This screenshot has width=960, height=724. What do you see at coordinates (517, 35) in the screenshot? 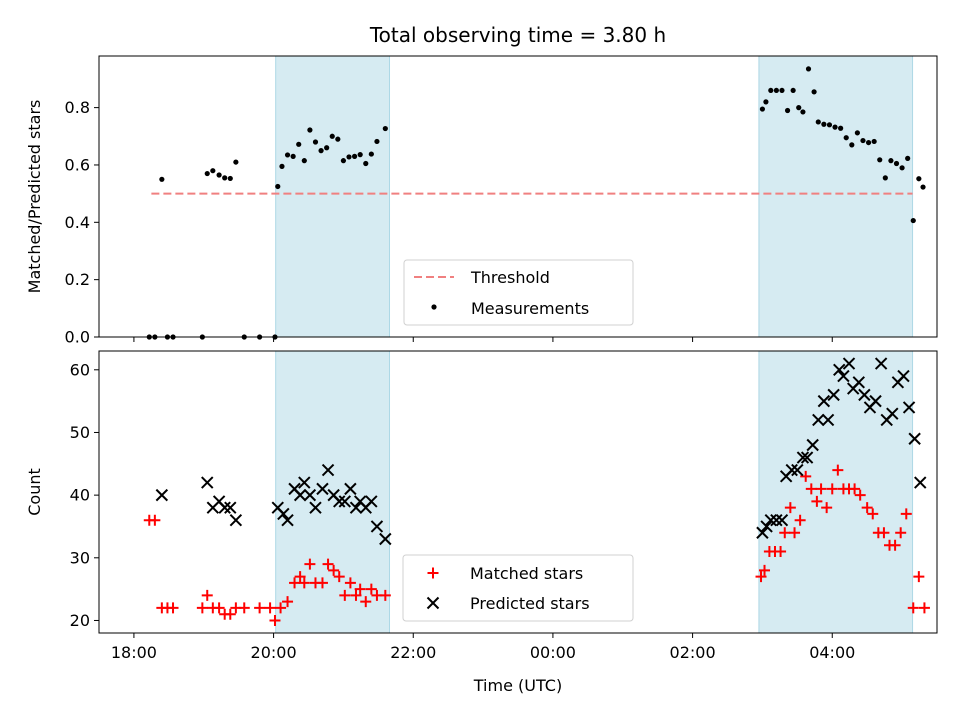
I see `chart-title: Total observing time = 3.80 h` at bounding box center [517, 35].